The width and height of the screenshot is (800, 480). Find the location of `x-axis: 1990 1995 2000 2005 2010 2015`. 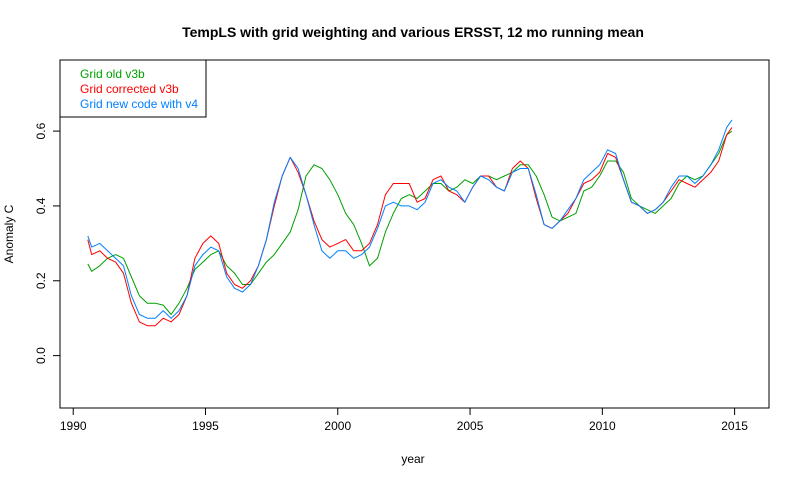

x-axis: 1990 1995 2000 2005 2010 2015 is located at coordinates (404, 420).